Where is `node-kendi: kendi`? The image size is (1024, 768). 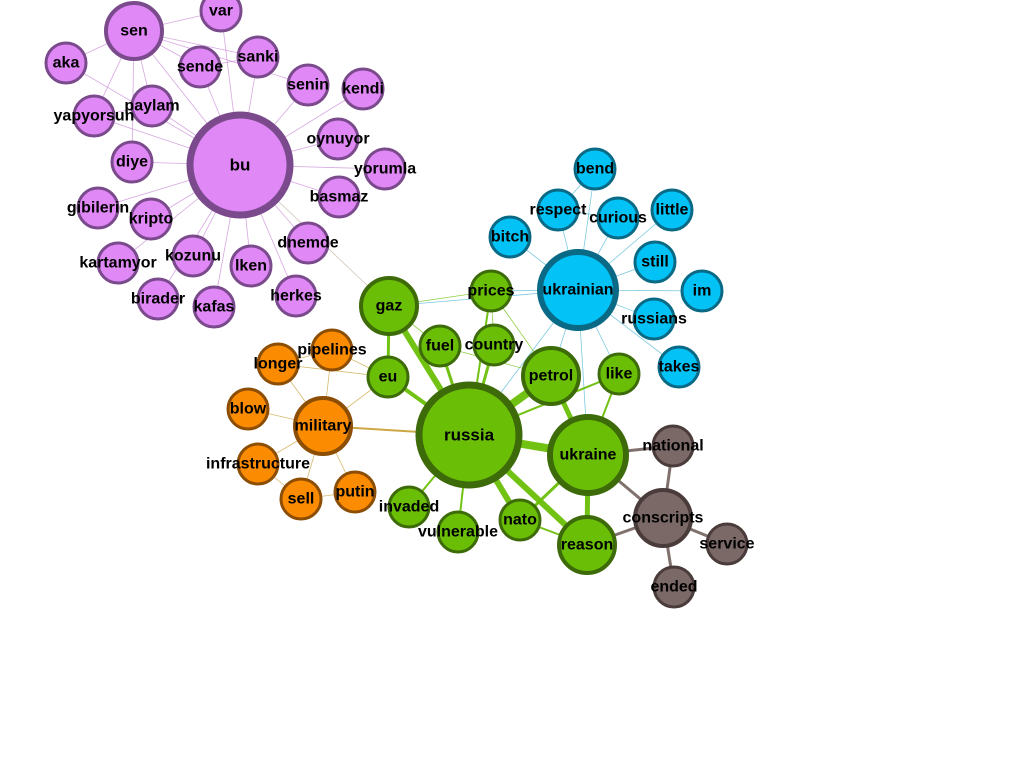 node-kendi: kendi is located at coordinates (363, 89).